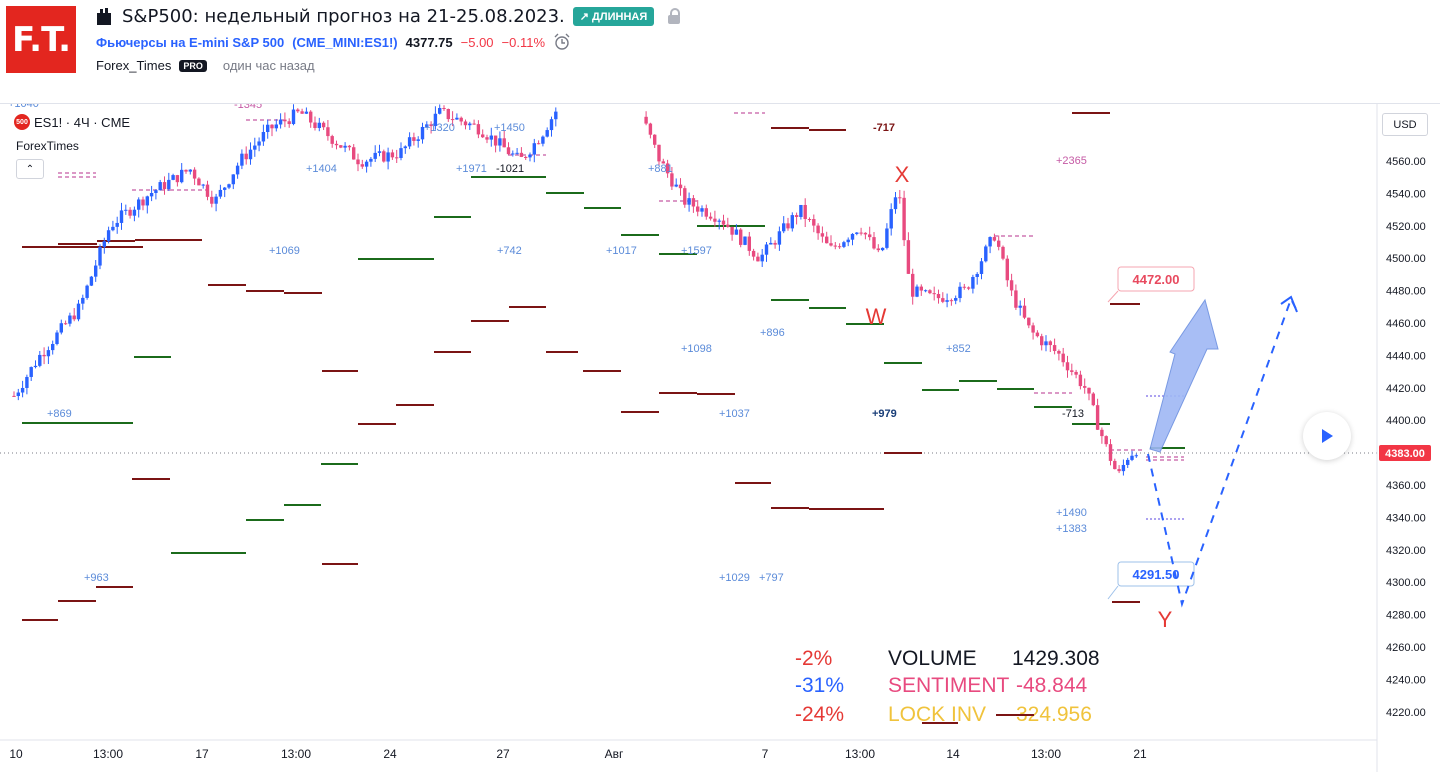  Describe the element at coordinates (1406, 292) in the screenshot. I see `y-tick-label: 4480.00` at that location.